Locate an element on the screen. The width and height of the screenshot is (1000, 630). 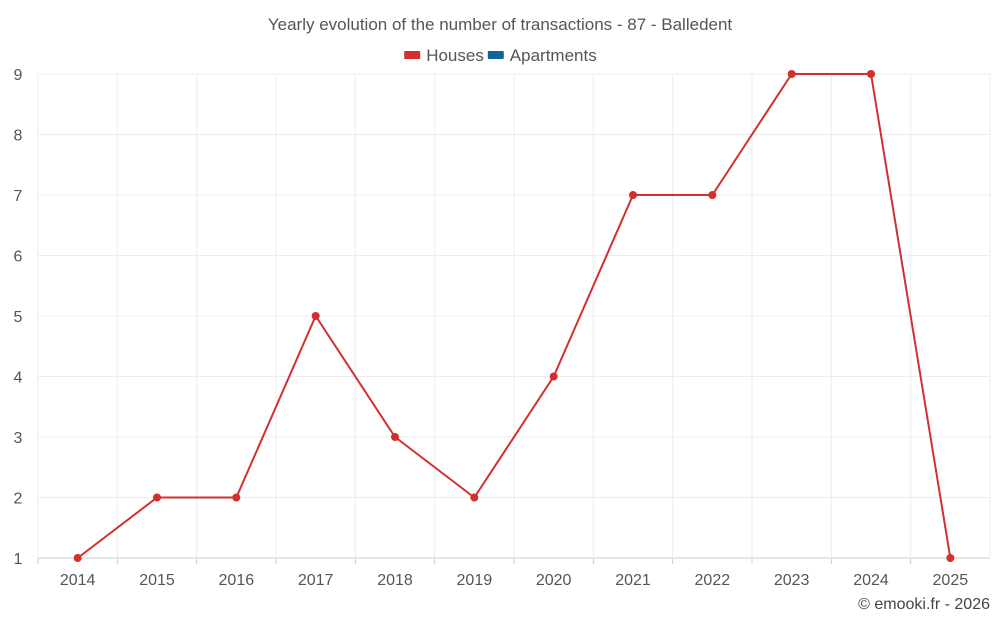
y-tick-label: 5 is located at coordinates (18, 317).